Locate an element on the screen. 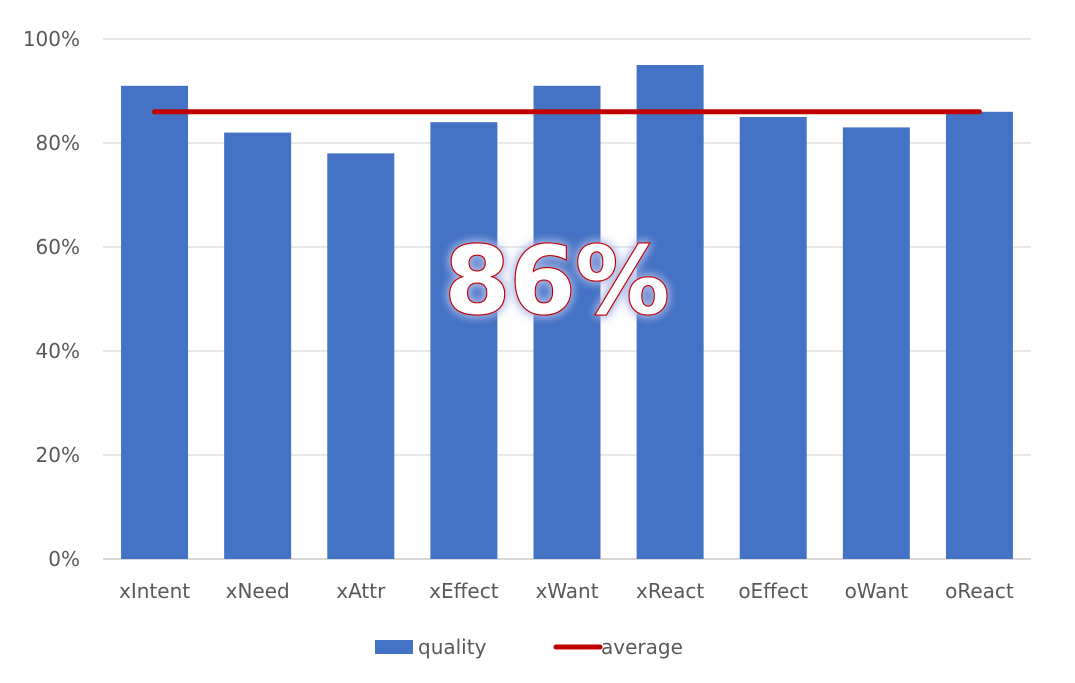 This screenshot has width=1075, height=683. x-tick-label: oWant is located at coordinates (877, 591).